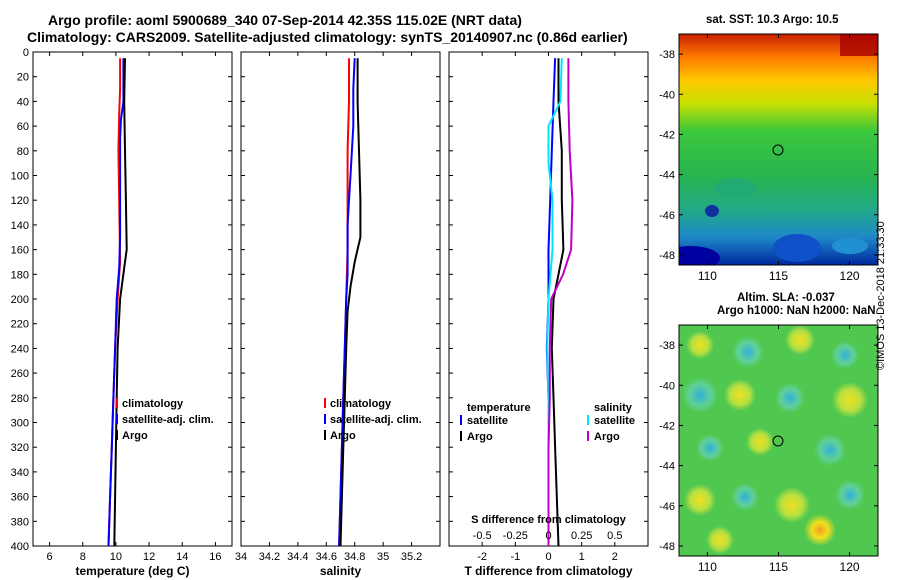 This screenshot has height=580, width=900. What do you see at coordinates (548, 571) in the screenshot?
I see `x-axis-label: T difference from climatology` at bounding box center [548, 571].